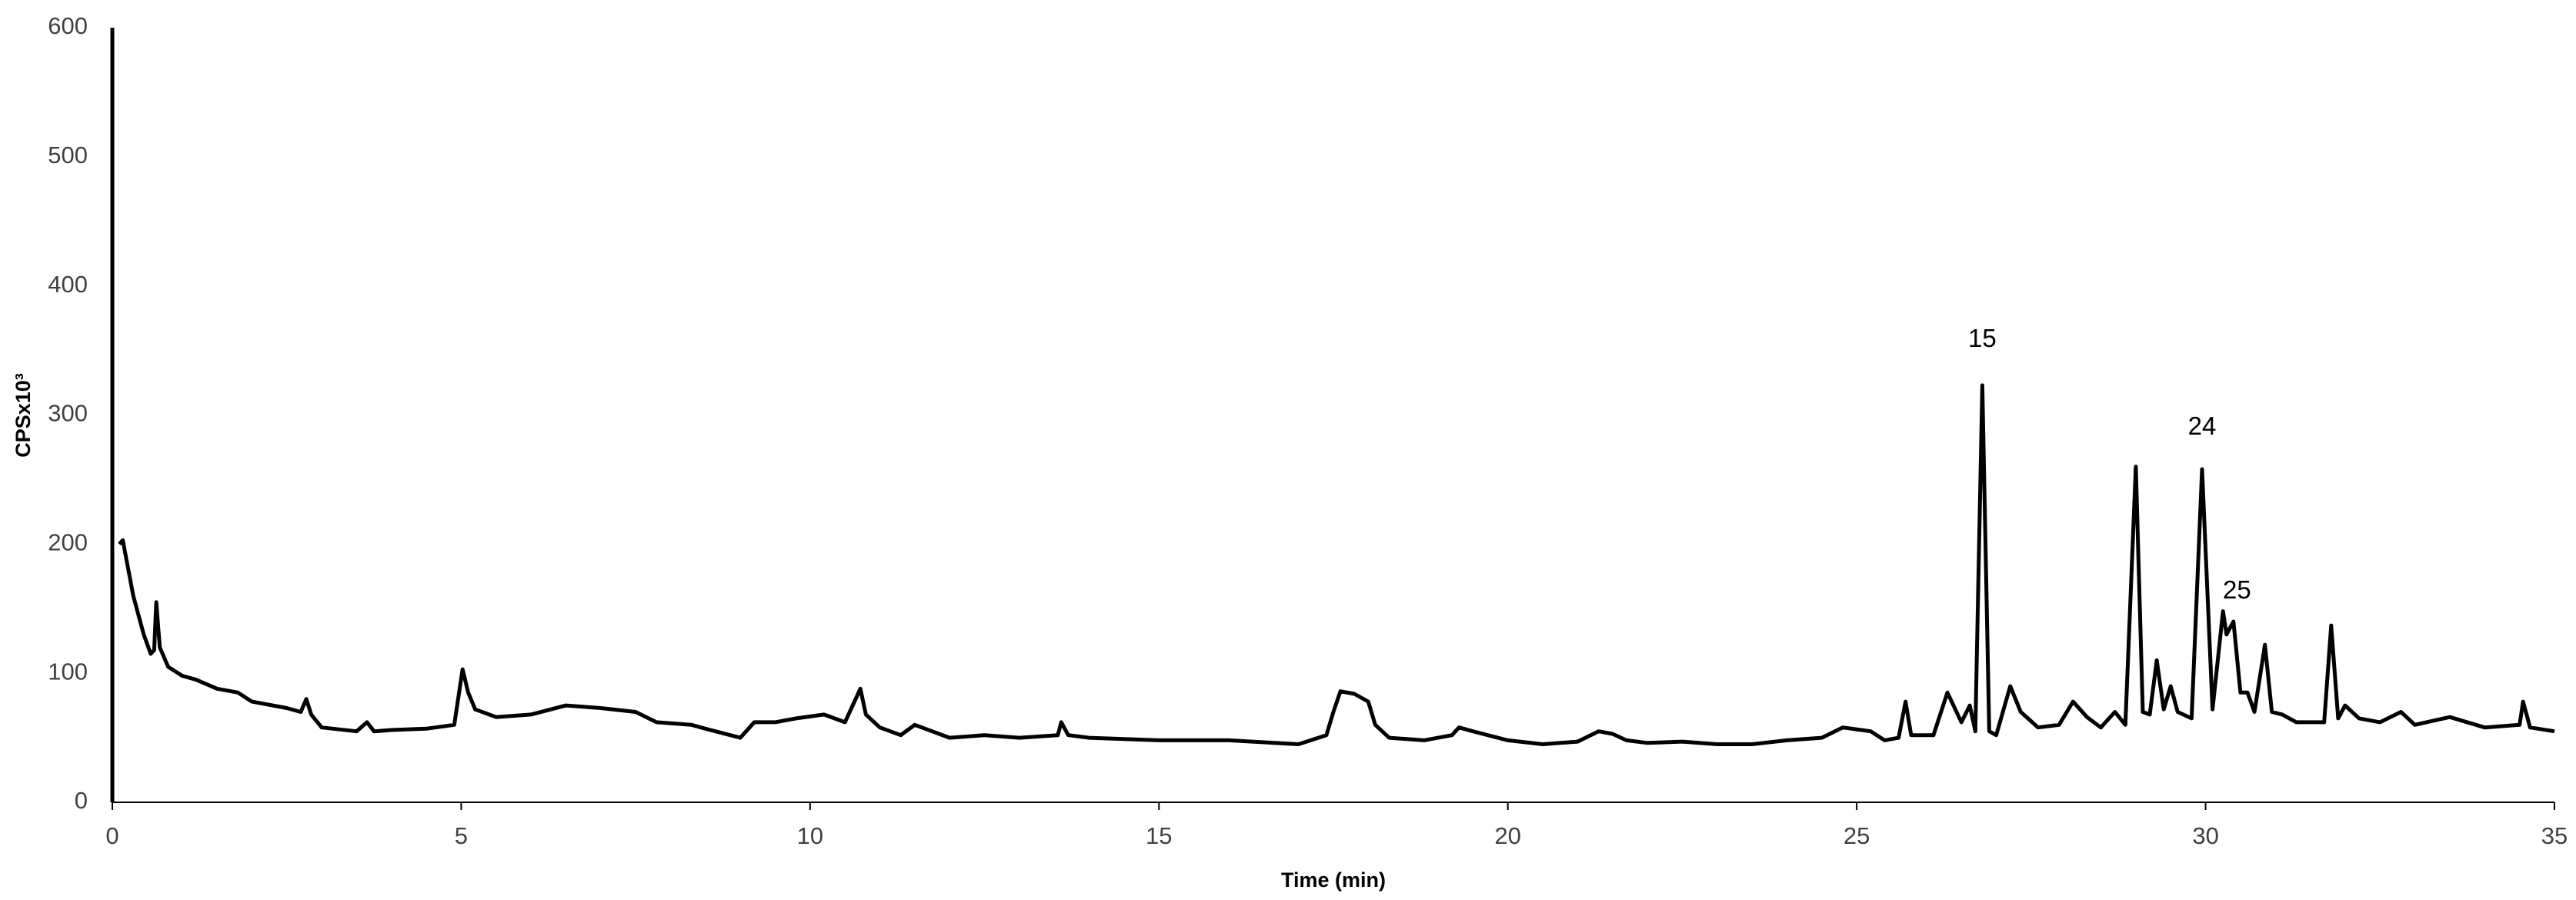 The image size is (2576, 900). Describe the element at coordinates (2554, 836) in the screenshot. I see `x-tick-label: 35` at that location.